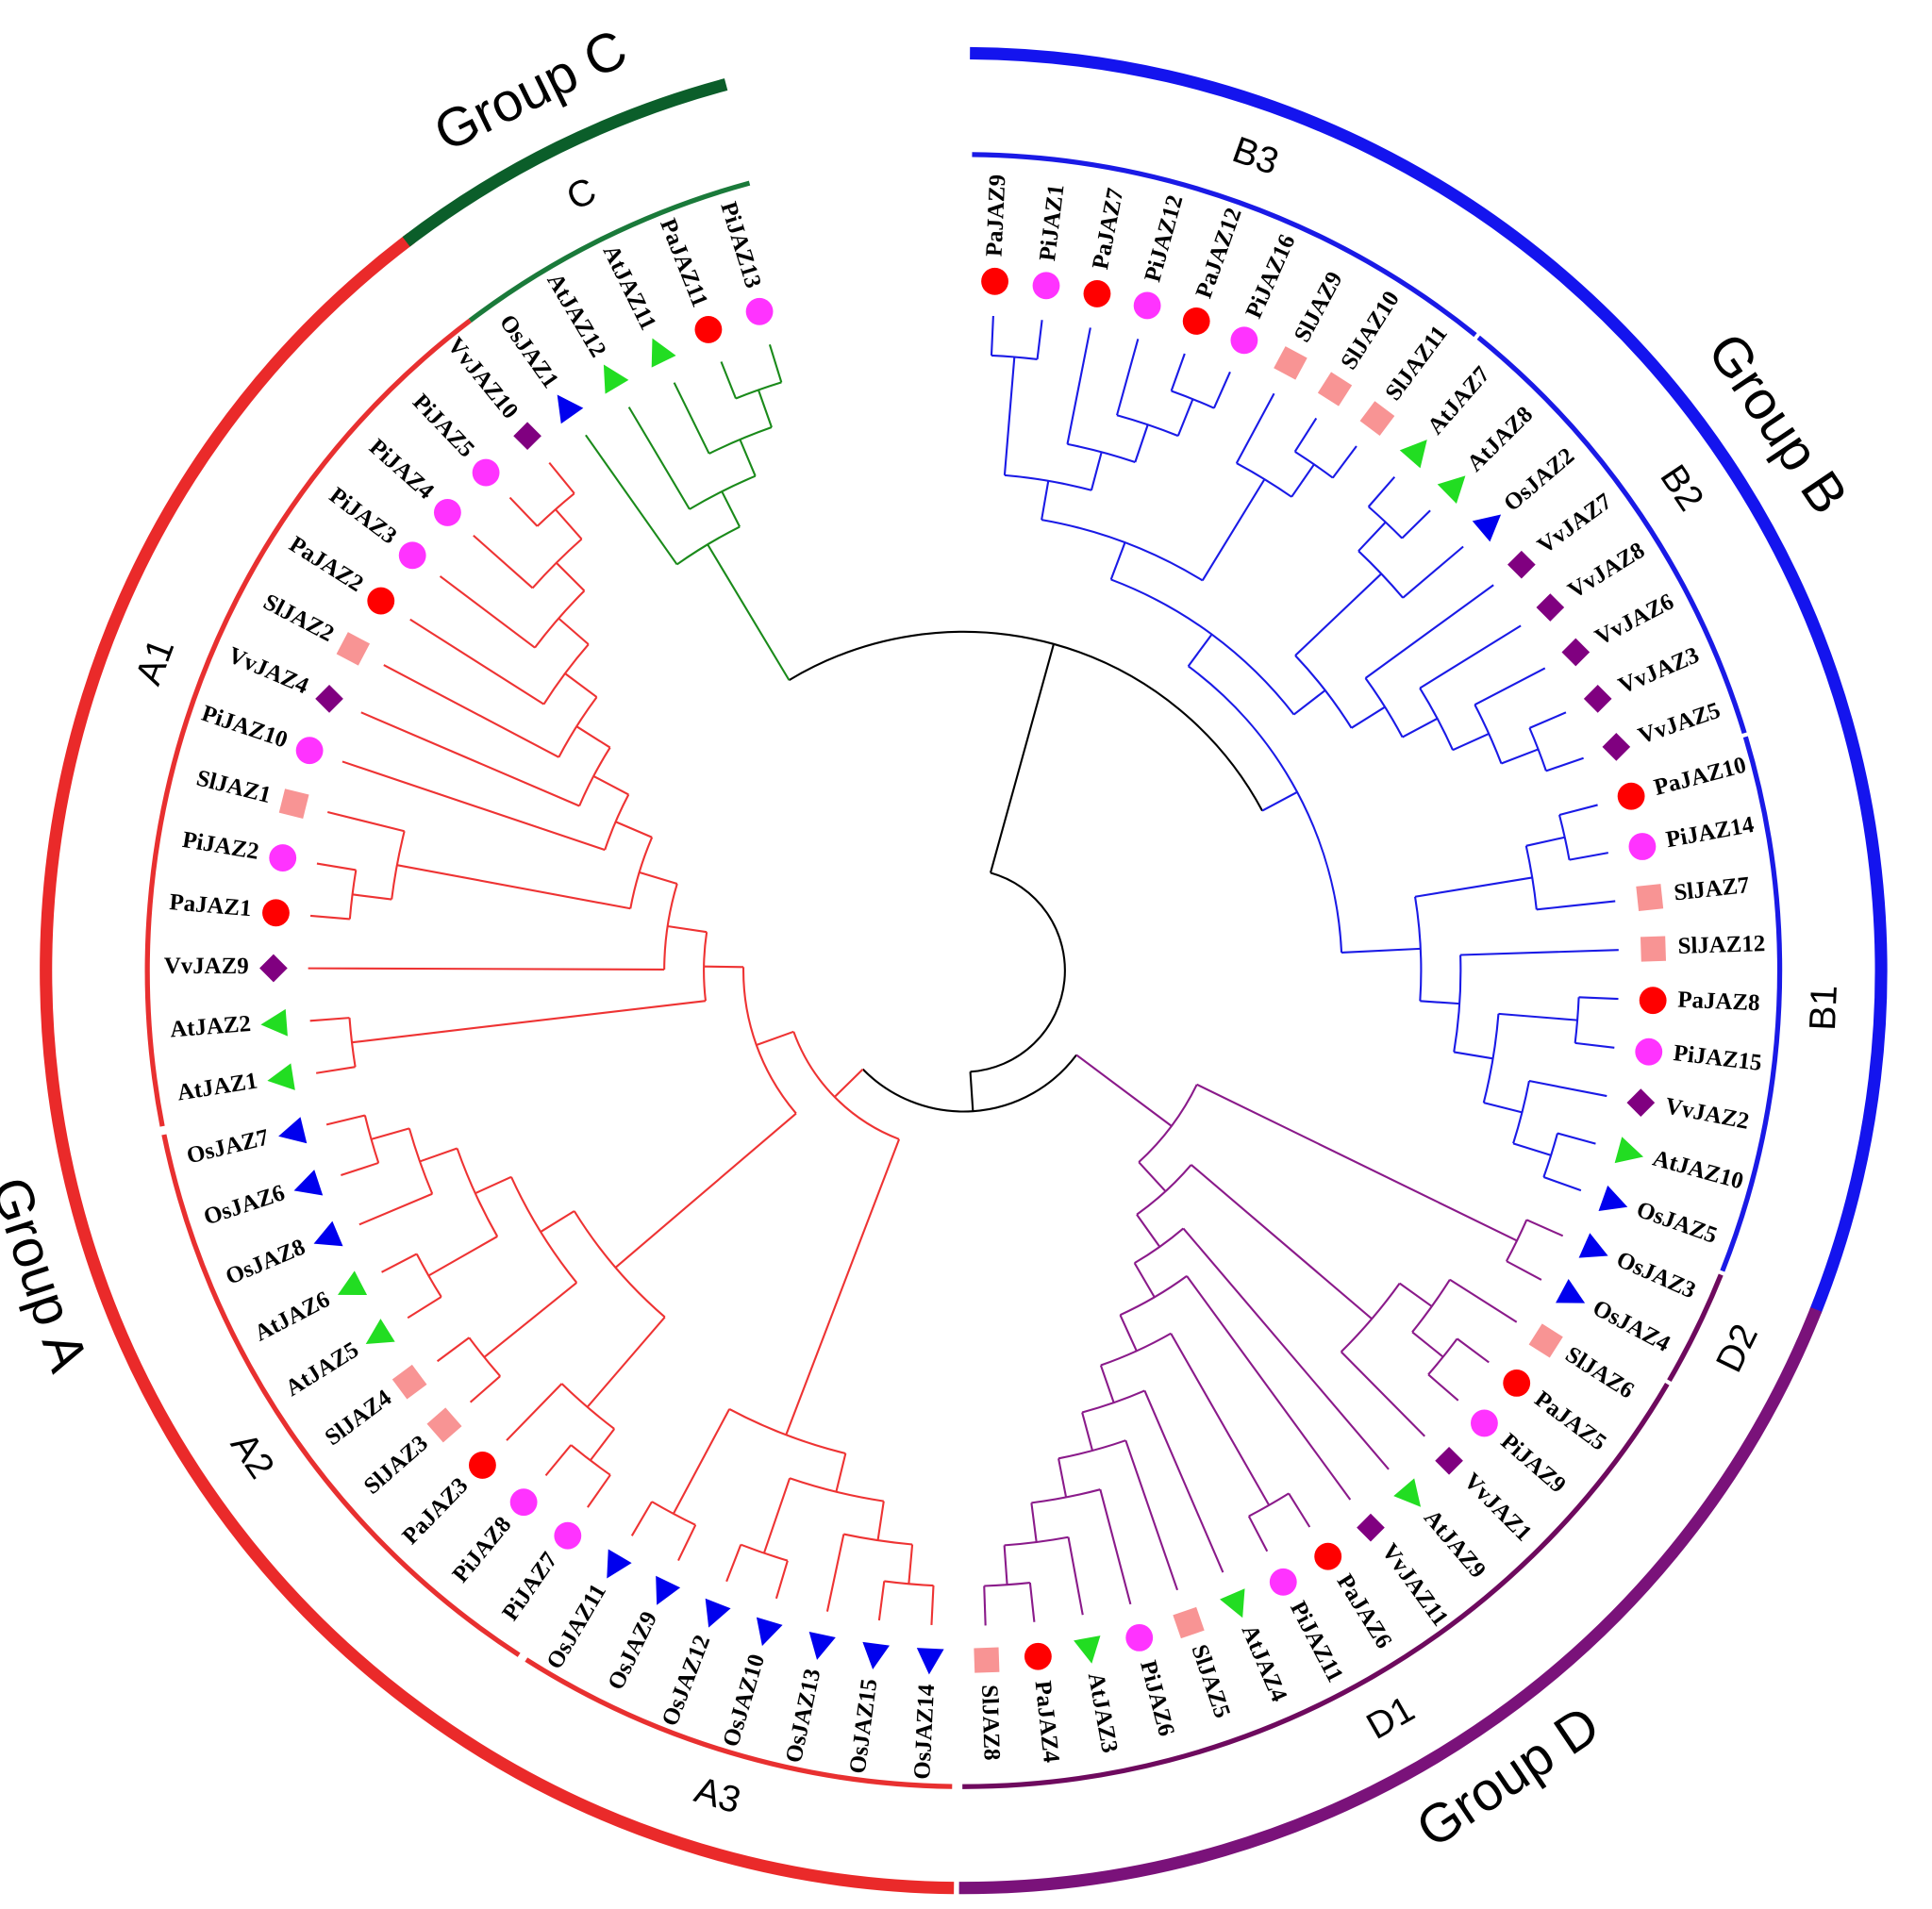 This screenshot has height=1909, width=1932. I want to click on group-label: Group B, so click(1777, 424).